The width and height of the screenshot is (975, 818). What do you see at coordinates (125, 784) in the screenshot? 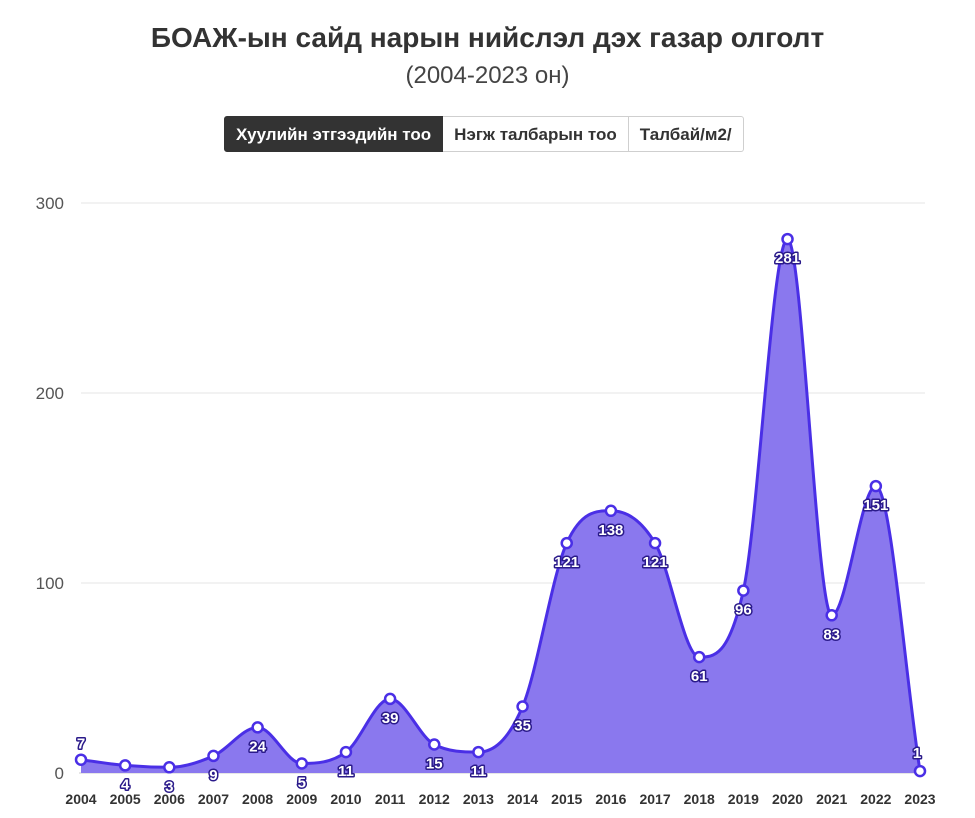
I see `data-label: 4` at bounding box center [125, 784].